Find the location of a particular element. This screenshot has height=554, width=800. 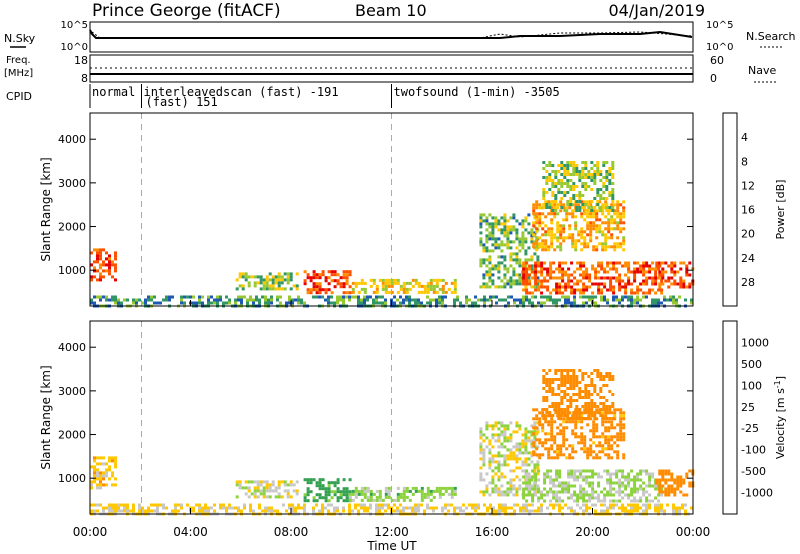

y-axis-label: Slant Range [km] is located at coordinates (46, 209).